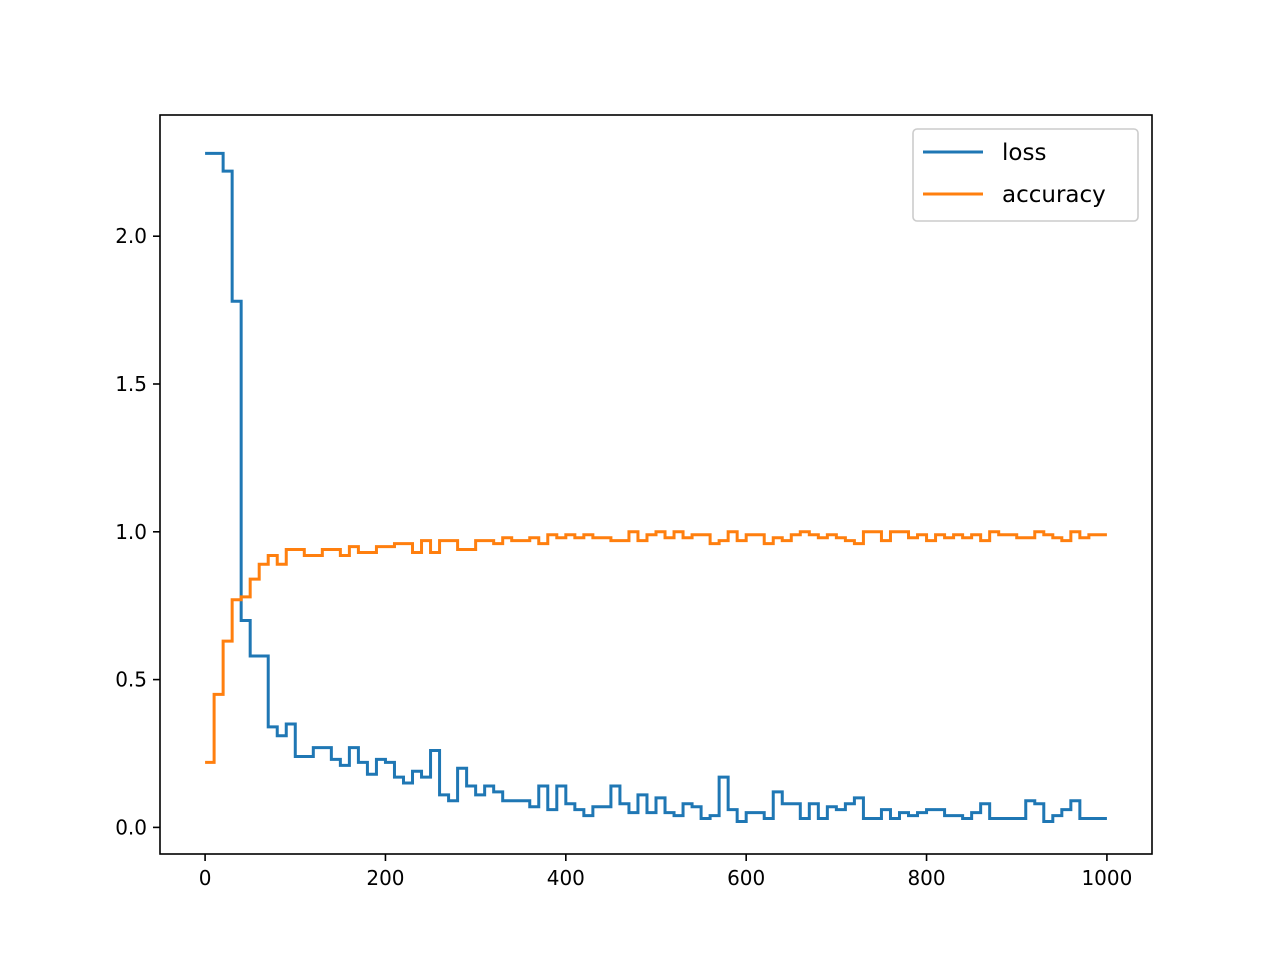 This screenshot has height=960, width=1280. I want to click on legend: loss accuracy, so click(1025, 175).